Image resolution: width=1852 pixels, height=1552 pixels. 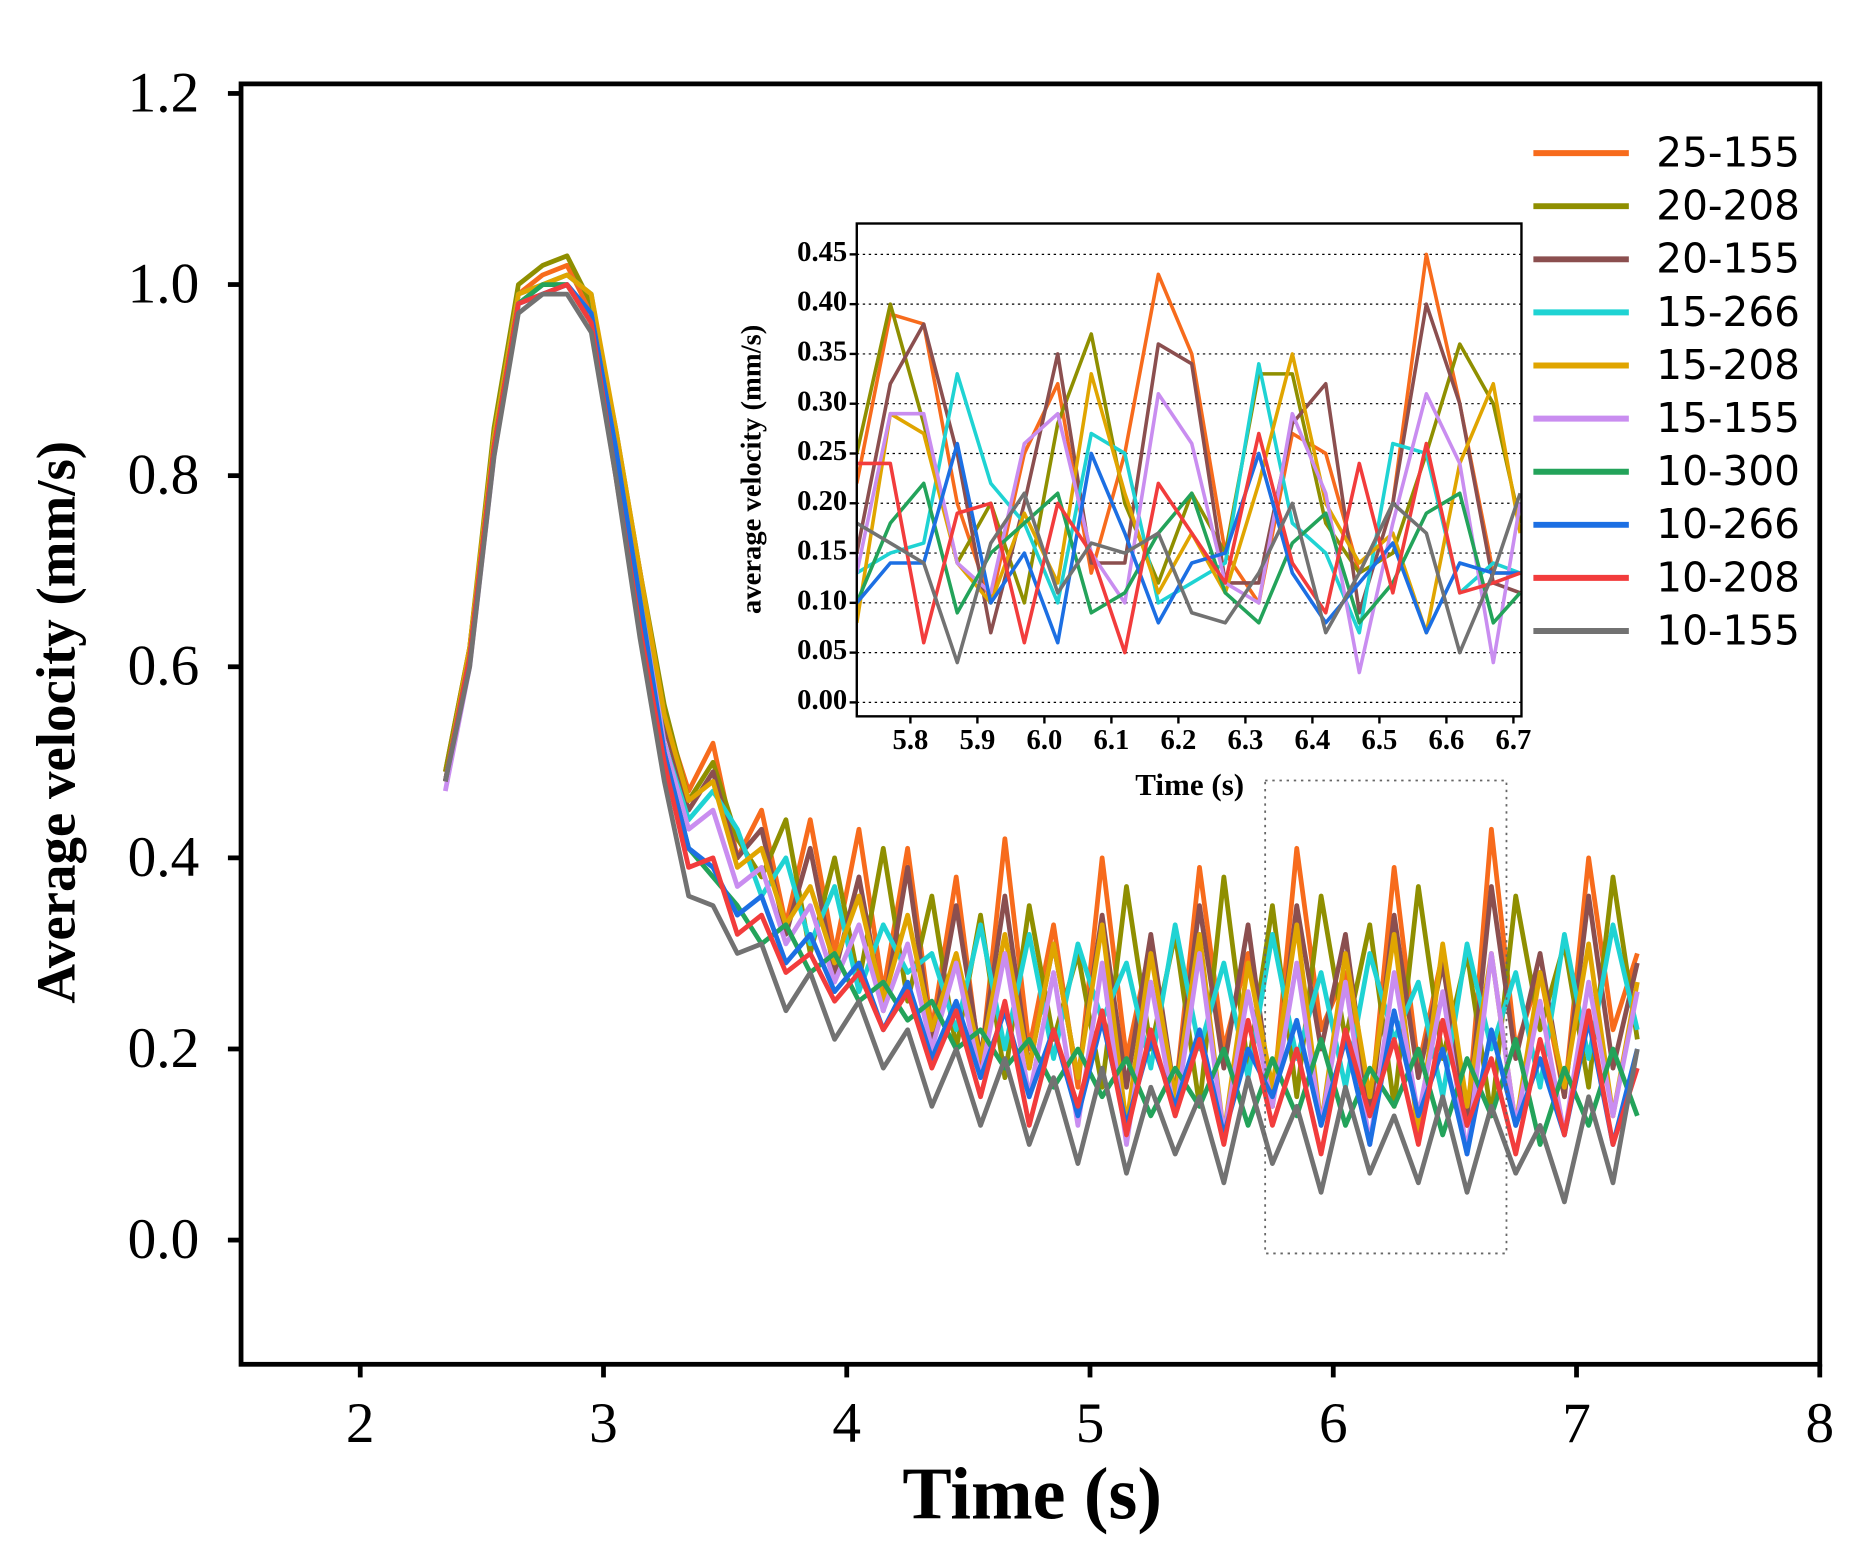 What do you see at coordinates (1819, 1423) in the screenshot?
I see `x-tick-label: 8` at bounding box center [1819, 1423].